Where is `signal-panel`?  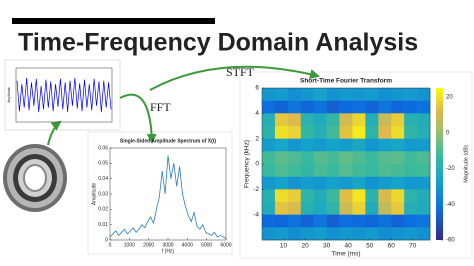 signal-panel is located at coordinates (62, 95).